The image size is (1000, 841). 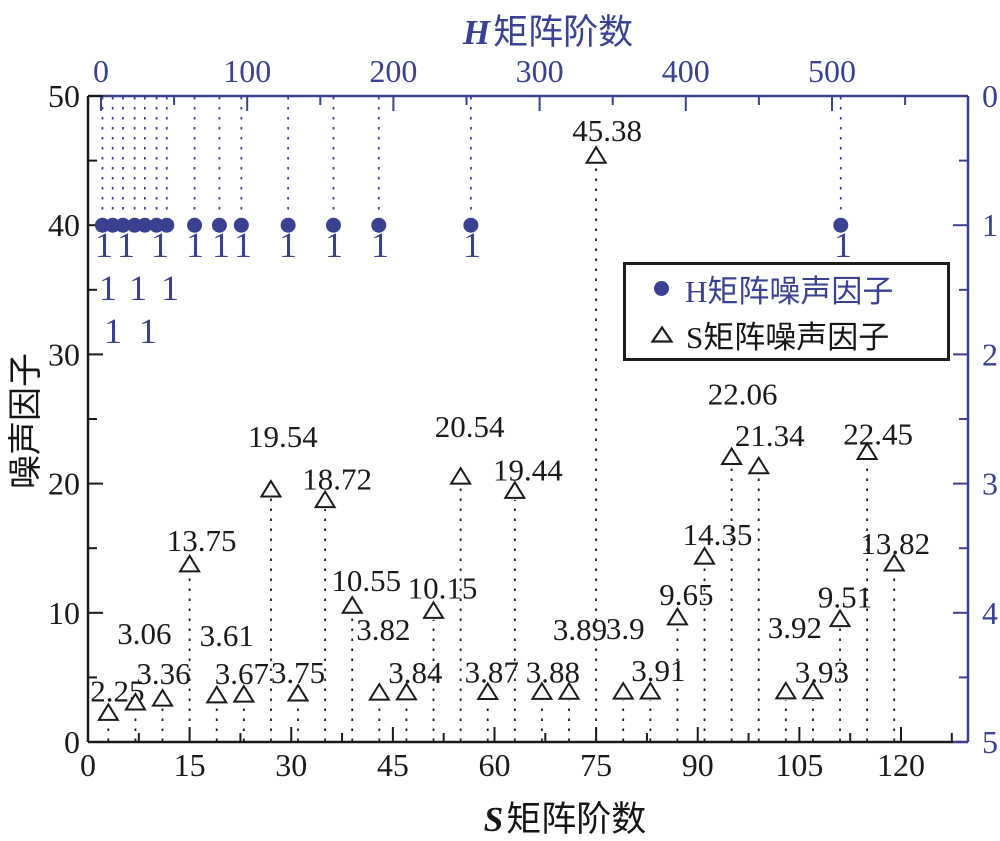 I want to click on s-value-label: 3.89, so click(x=580, y=629).